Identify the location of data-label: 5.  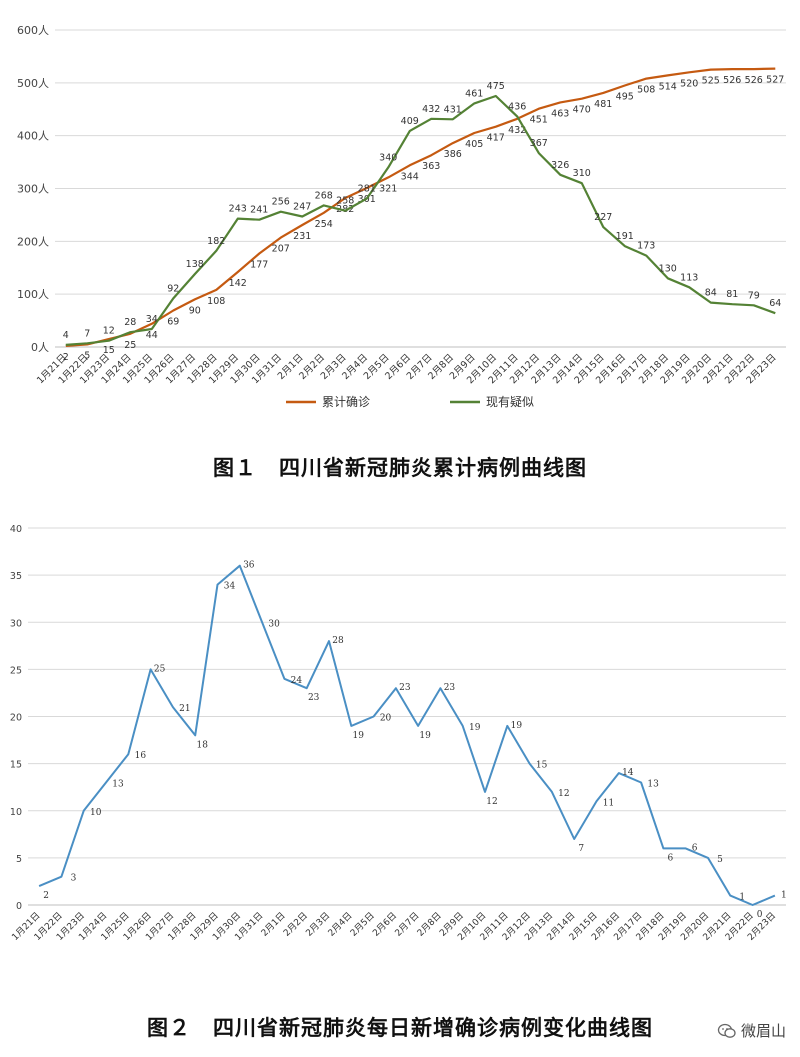
(720, 860).